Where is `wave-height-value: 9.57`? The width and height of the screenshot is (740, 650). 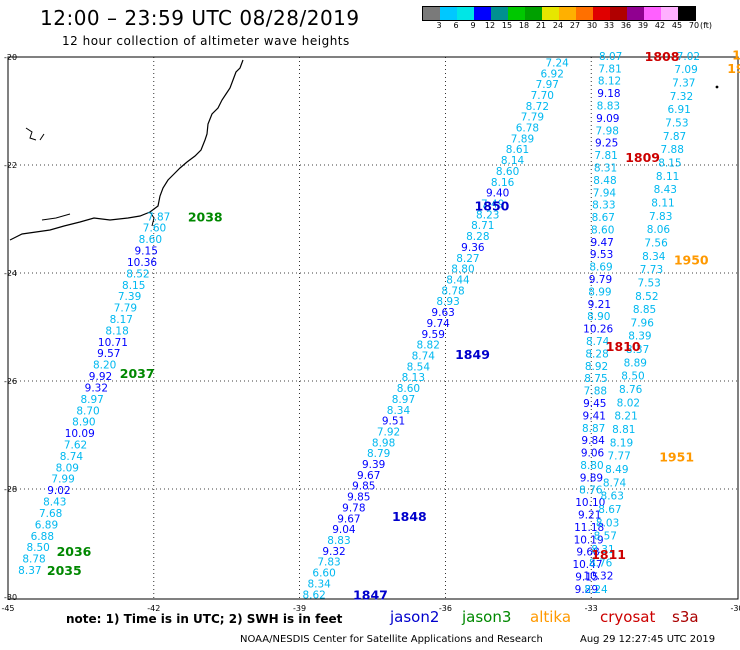
wave-height-value: 9.57 is located at coordinates (108, 354).